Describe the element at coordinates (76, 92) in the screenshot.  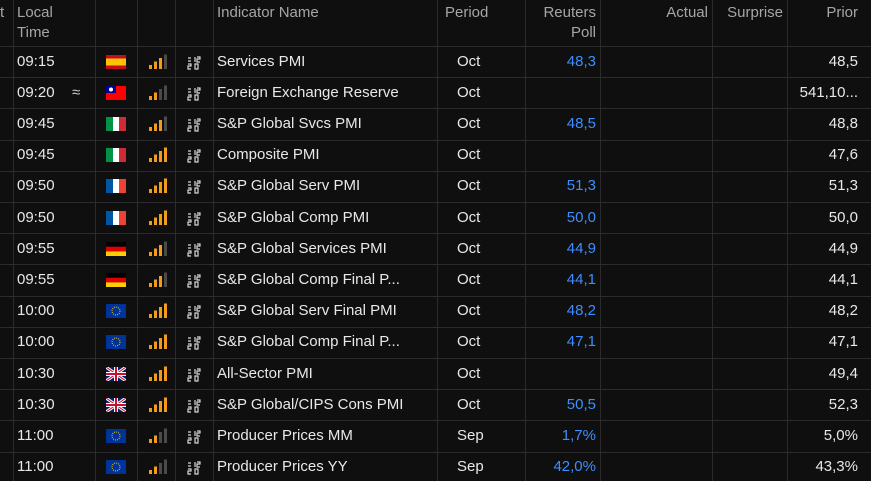
I see `marker: ≈` at that location.